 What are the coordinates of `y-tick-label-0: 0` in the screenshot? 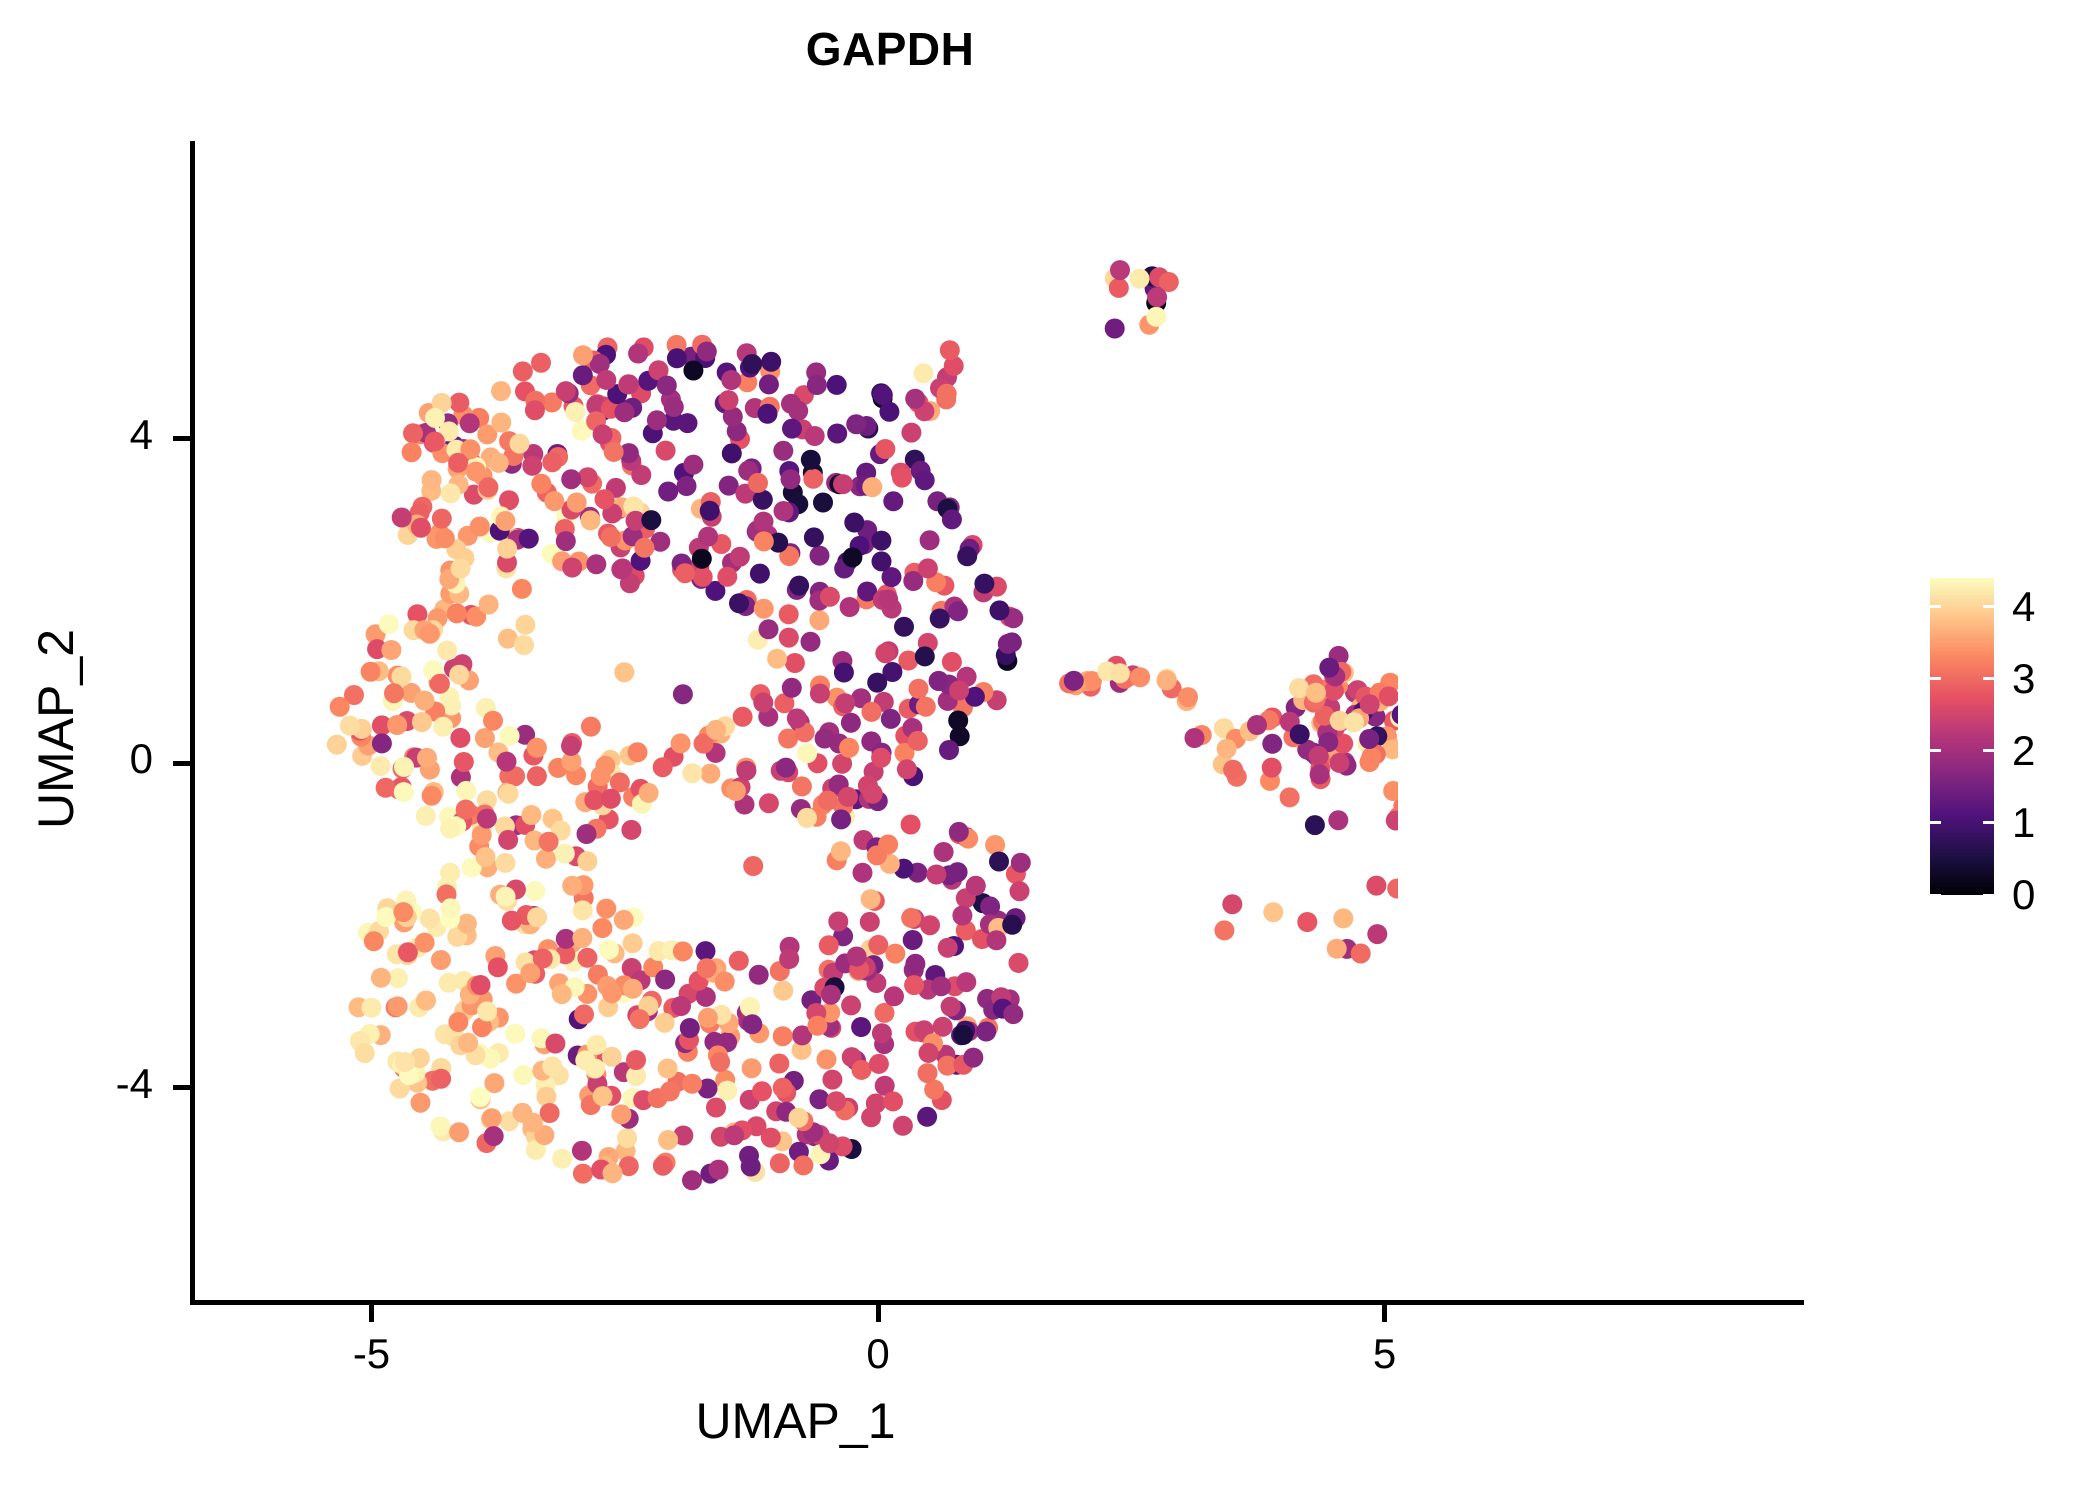 It's located at (141, 758).